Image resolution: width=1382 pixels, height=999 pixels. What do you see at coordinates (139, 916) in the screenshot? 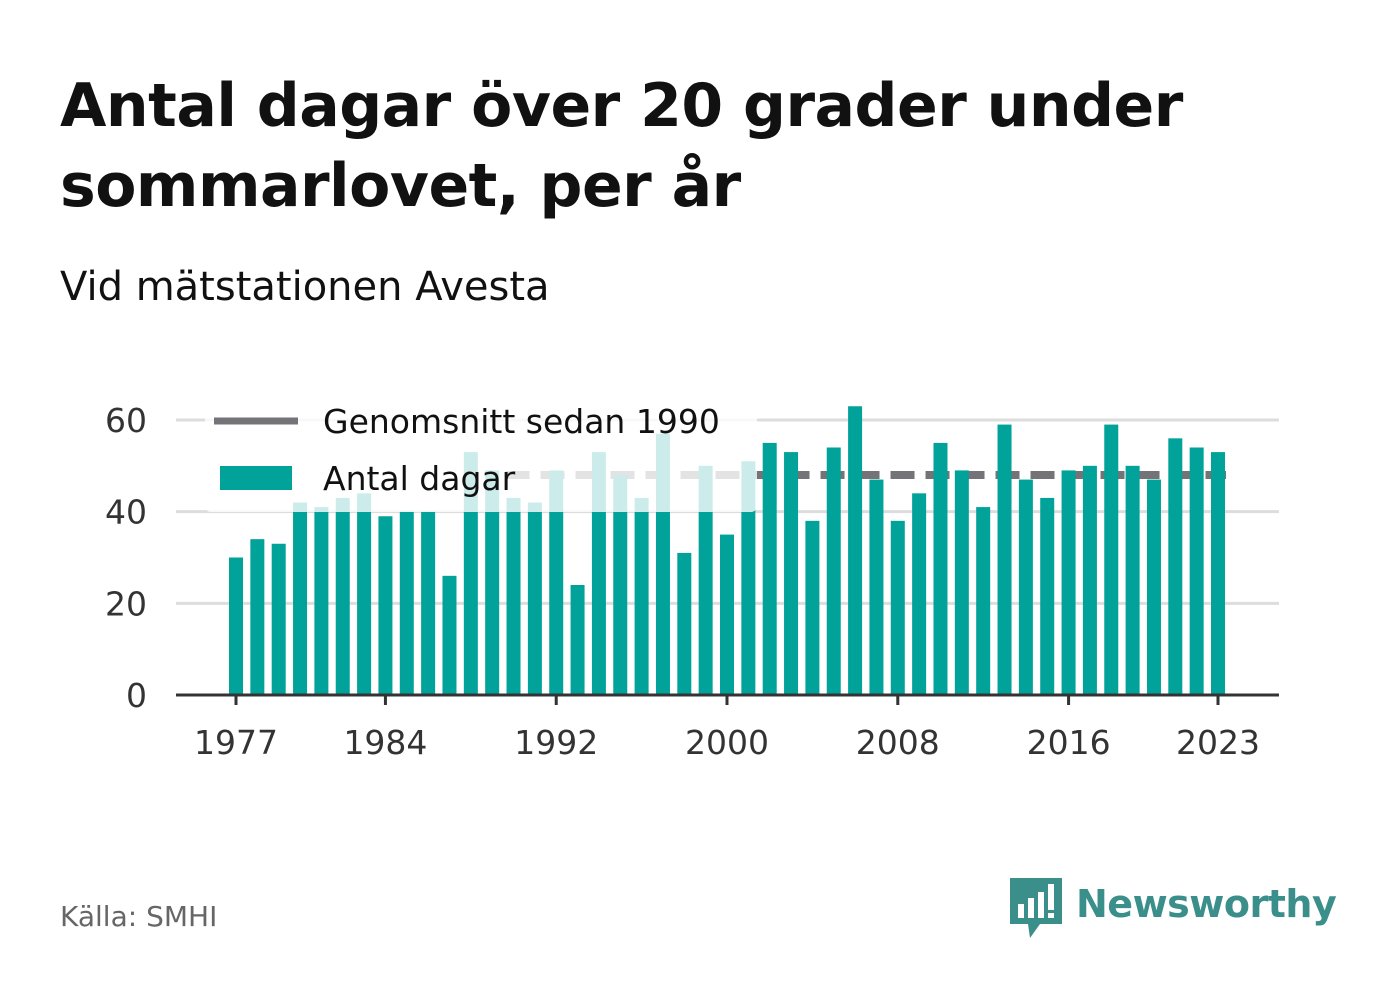
I see `source-credit: Källa: SMHI` at bounding box center [139, 916].